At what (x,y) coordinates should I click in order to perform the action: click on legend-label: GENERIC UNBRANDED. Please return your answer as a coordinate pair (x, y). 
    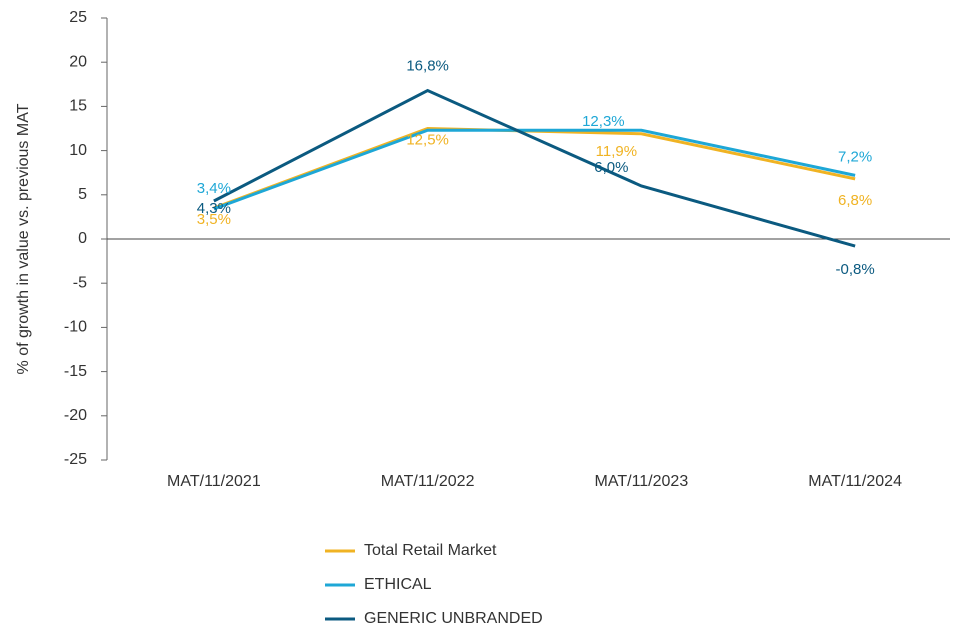
    Looking at the image, I should click on (453, 618).